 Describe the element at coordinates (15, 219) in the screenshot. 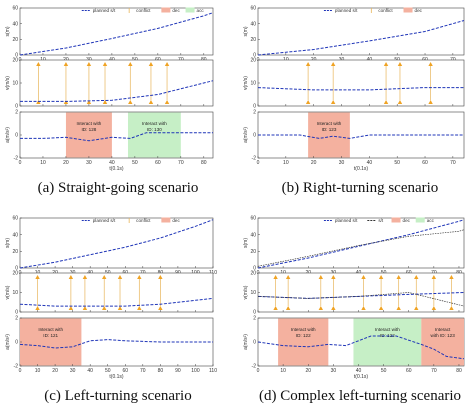

I see `y-tick-label: 60` at that location.